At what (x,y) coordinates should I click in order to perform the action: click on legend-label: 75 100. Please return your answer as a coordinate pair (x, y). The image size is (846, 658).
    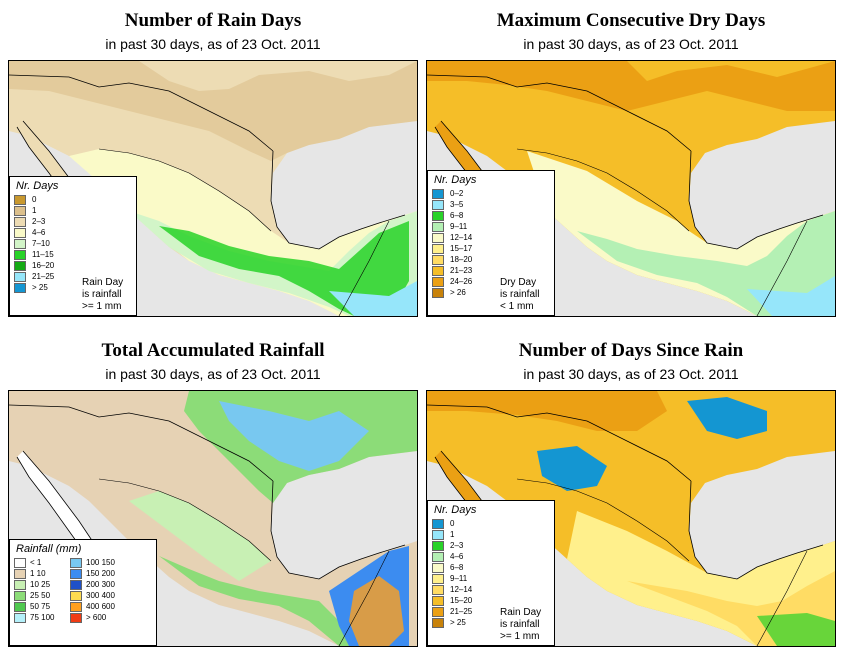
    Looking at the image, I should click on (42, 617).